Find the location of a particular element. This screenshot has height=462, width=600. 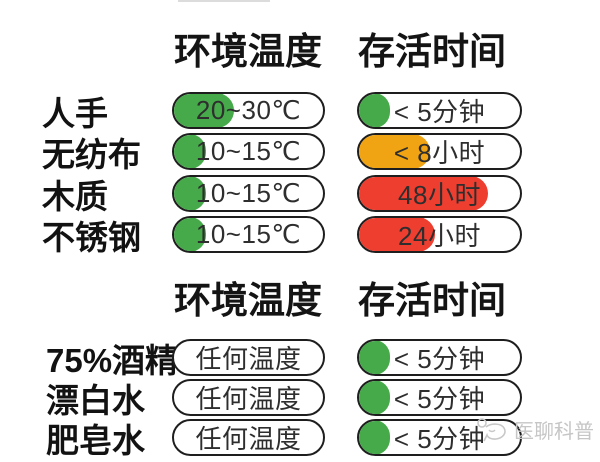

survival-time-pill: 48小时 is located at coordinates (439, 193).